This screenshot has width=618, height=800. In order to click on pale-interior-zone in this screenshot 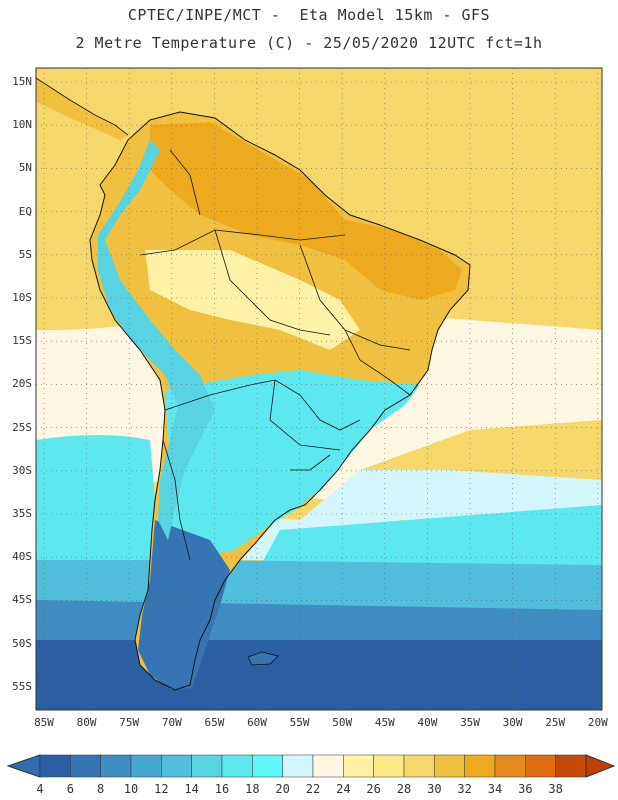, I will do `click(252, 300)`.